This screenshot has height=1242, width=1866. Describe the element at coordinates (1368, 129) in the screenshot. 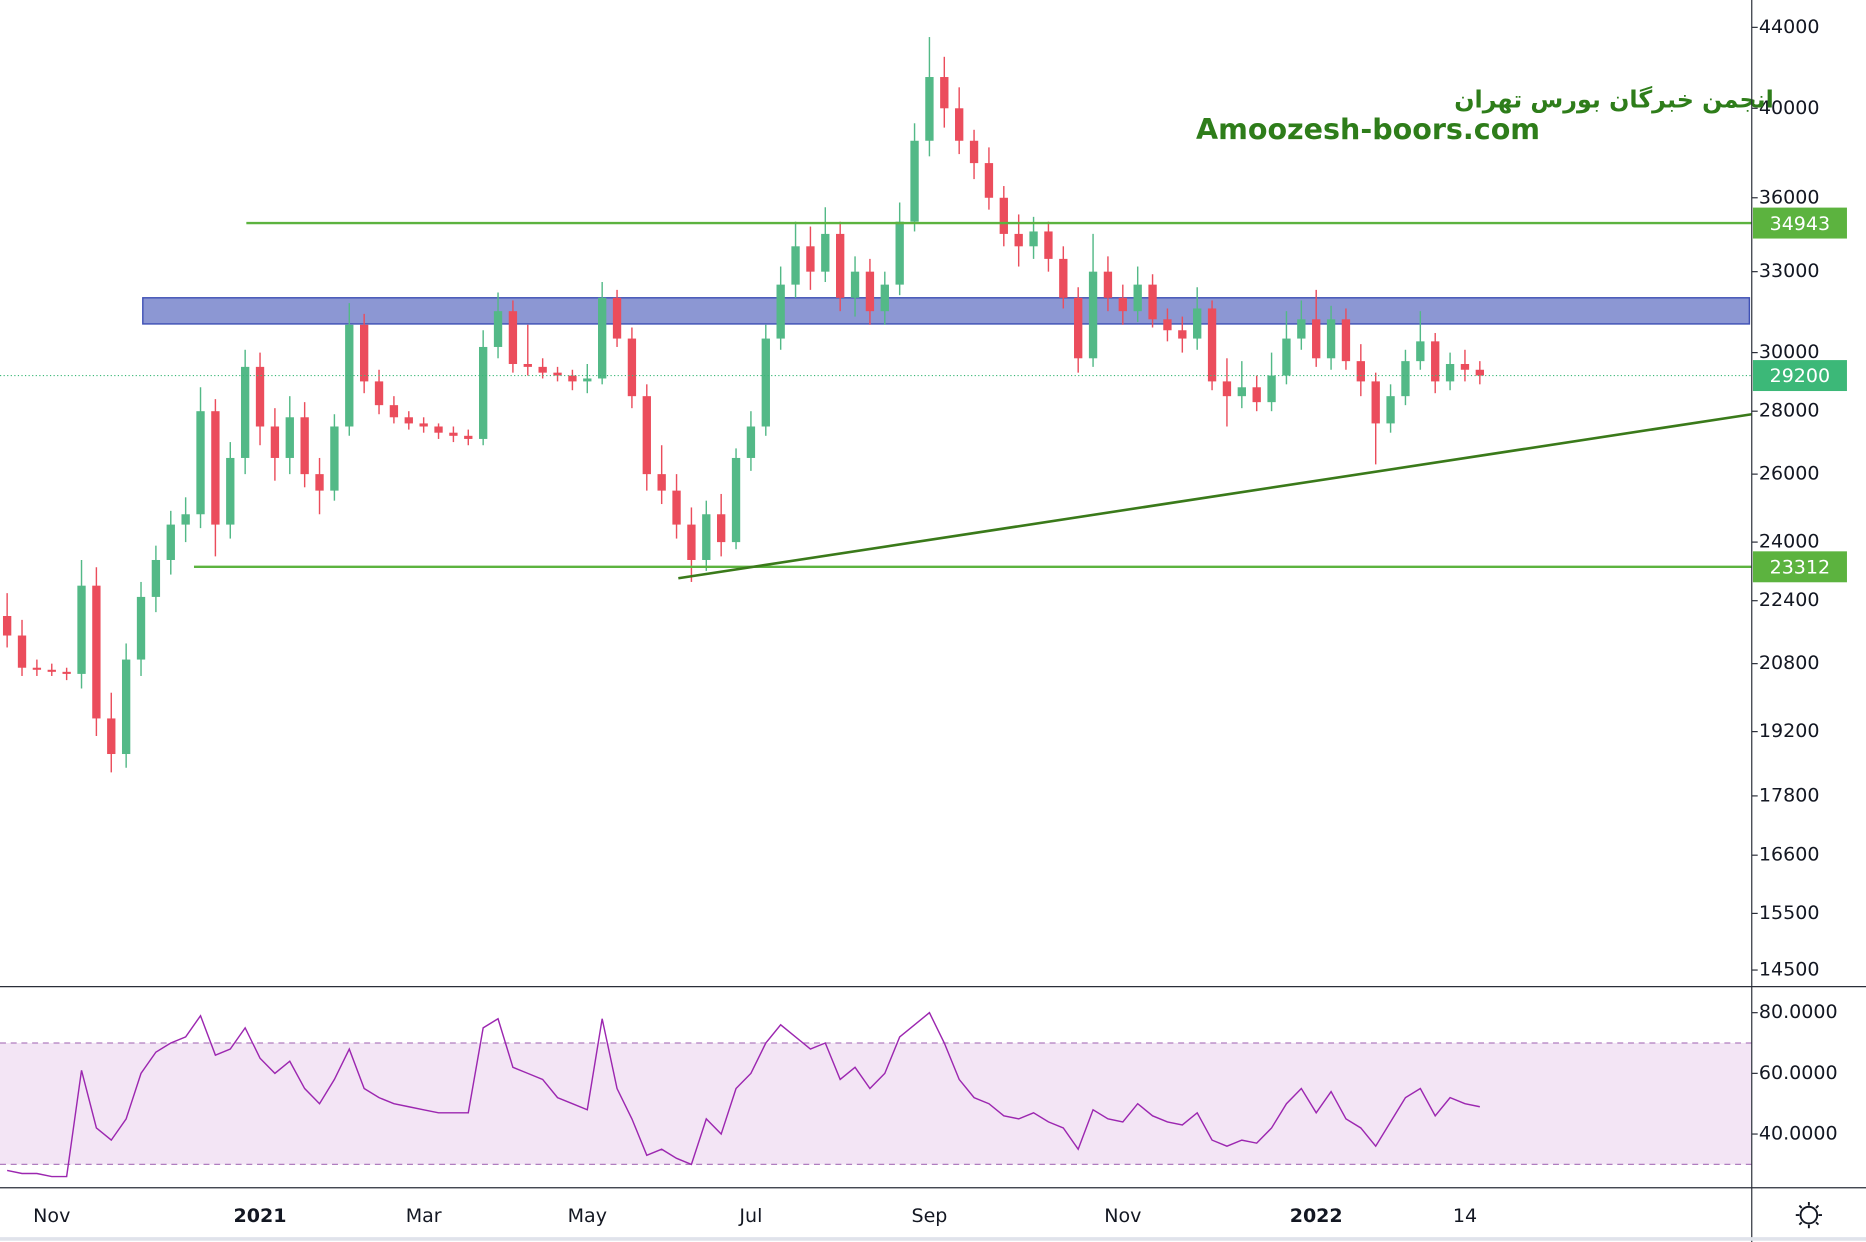

I see `watermark-url: Amoozesh-boors.com` at that location.